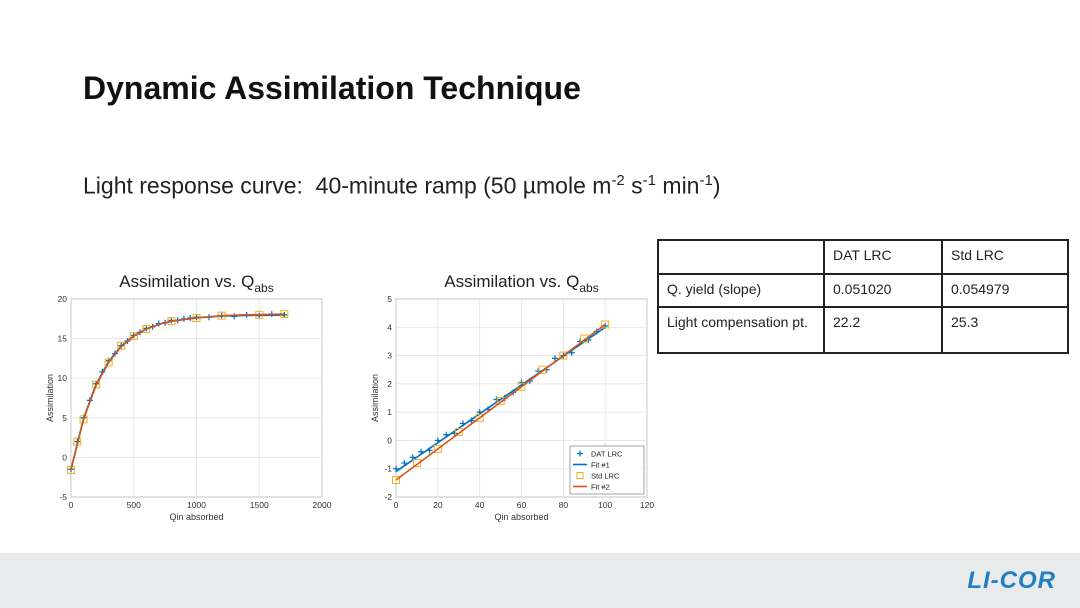  I want to click on y-tick-label: 10, so click(63, 378).